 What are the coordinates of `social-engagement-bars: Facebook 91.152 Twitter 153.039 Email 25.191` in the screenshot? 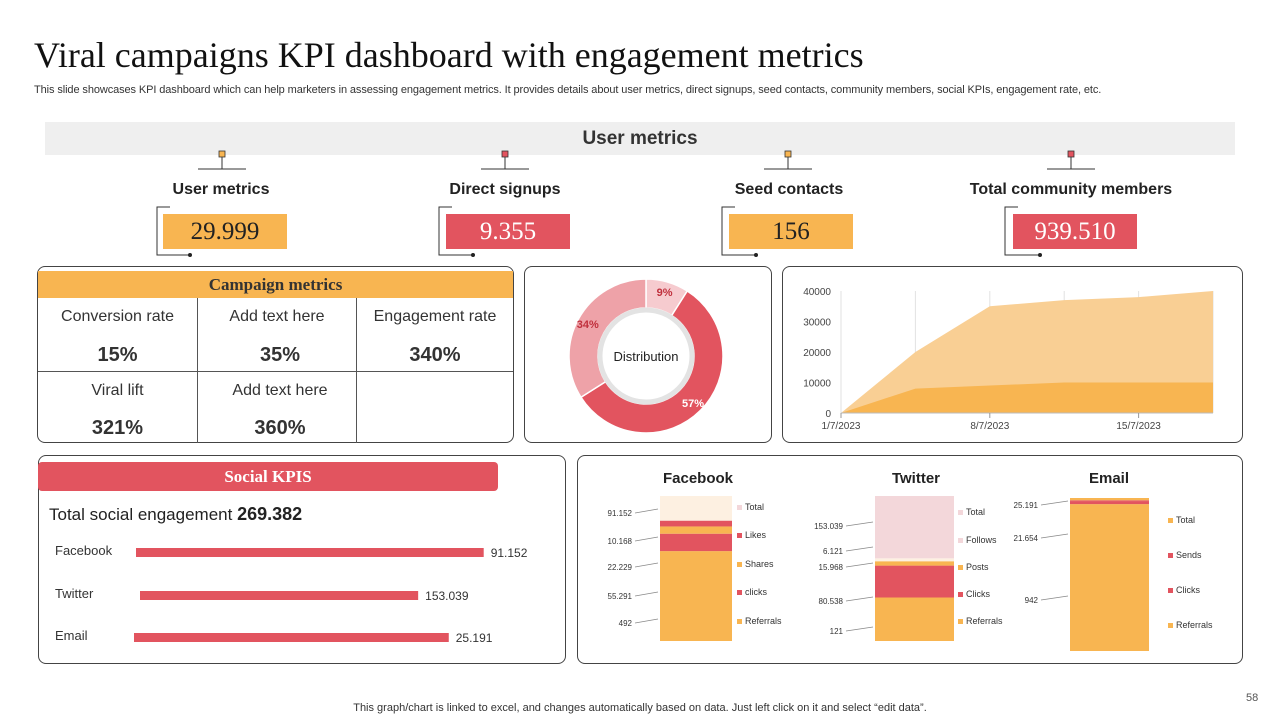 It's located at (291, 594).